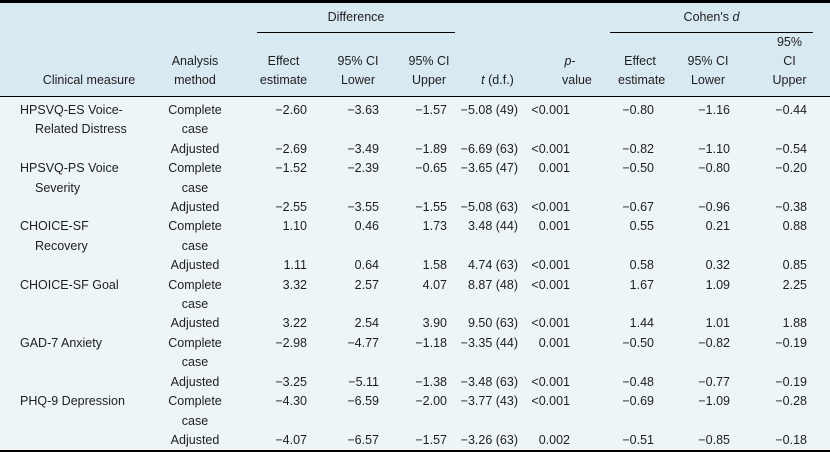  What do you see at coordinates (700, 65) in the screenshot?
I see `col-header-d-ci-lower: 95% CI Lower` at bounding box center [700, 65].